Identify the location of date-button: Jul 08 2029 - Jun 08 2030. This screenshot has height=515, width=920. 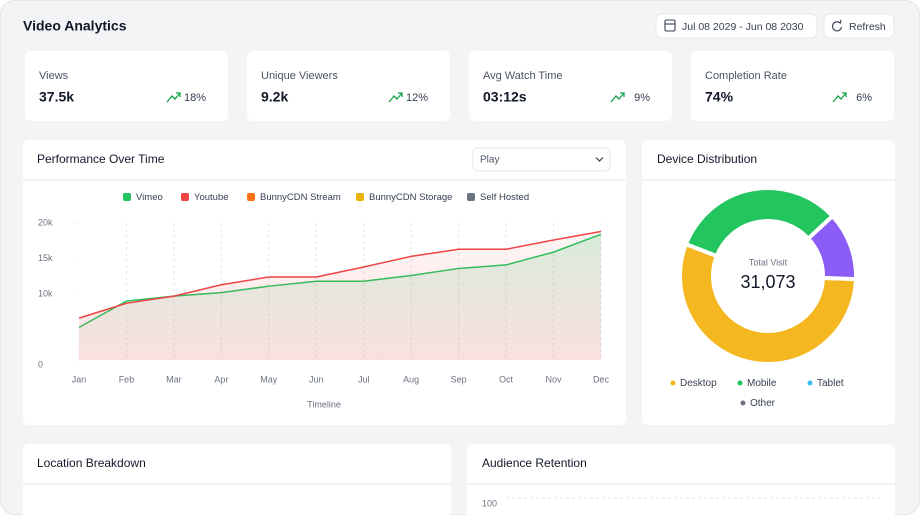
(736, 26).